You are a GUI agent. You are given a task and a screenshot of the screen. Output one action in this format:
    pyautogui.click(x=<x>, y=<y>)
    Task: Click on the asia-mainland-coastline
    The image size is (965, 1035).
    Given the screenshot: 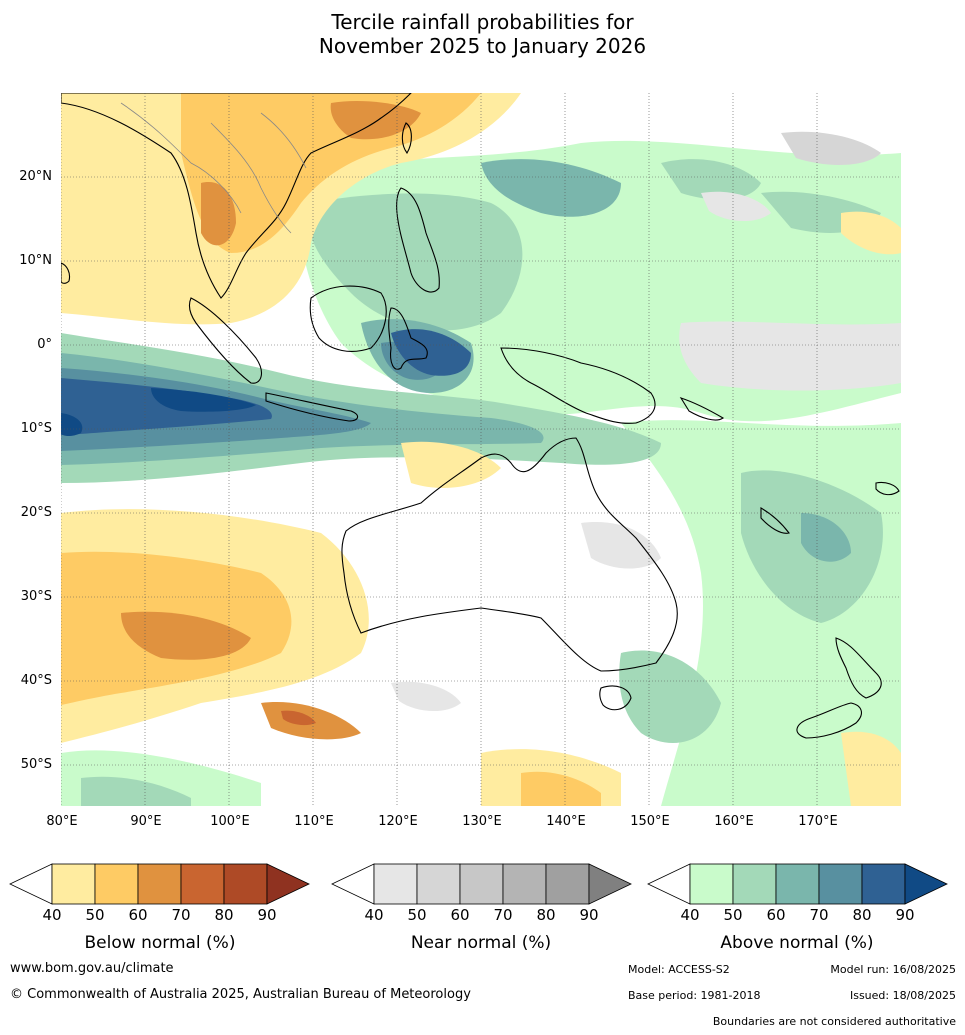 What is the action you would take?
    pyautogui.click(x=236, y=196)
    